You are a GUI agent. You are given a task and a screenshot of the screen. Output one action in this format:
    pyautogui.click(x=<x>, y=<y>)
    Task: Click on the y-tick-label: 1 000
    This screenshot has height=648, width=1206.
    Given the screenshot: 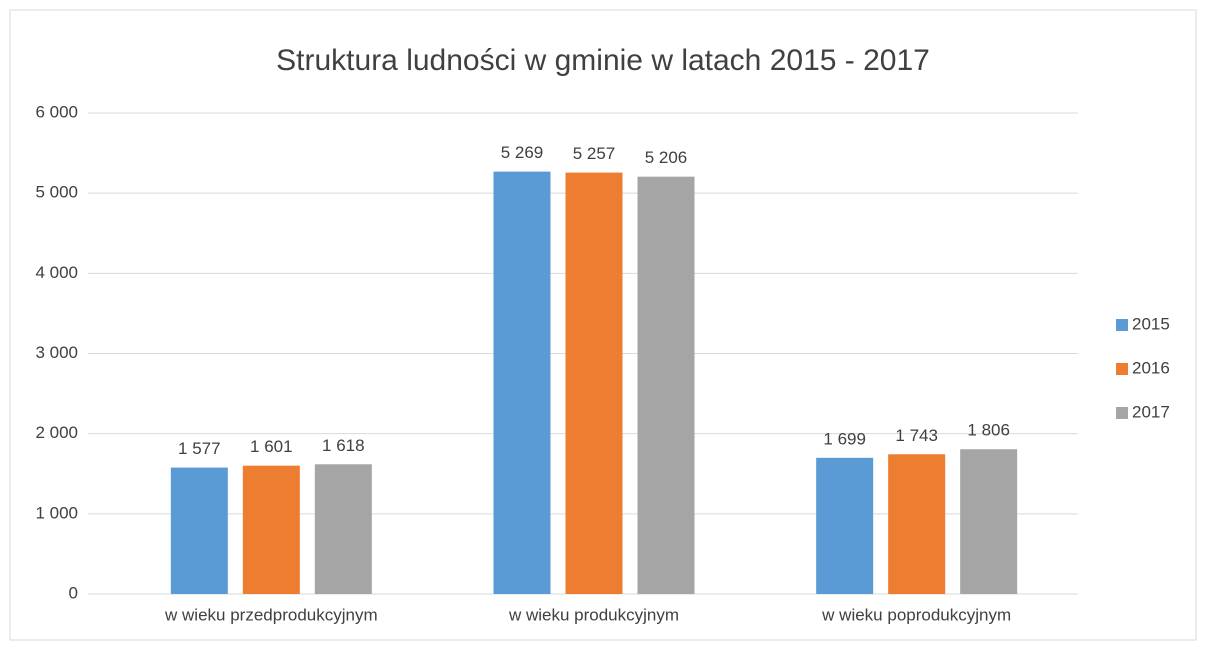 What is the action you would take?
    pyautogui.click(x=56, y=512)
    